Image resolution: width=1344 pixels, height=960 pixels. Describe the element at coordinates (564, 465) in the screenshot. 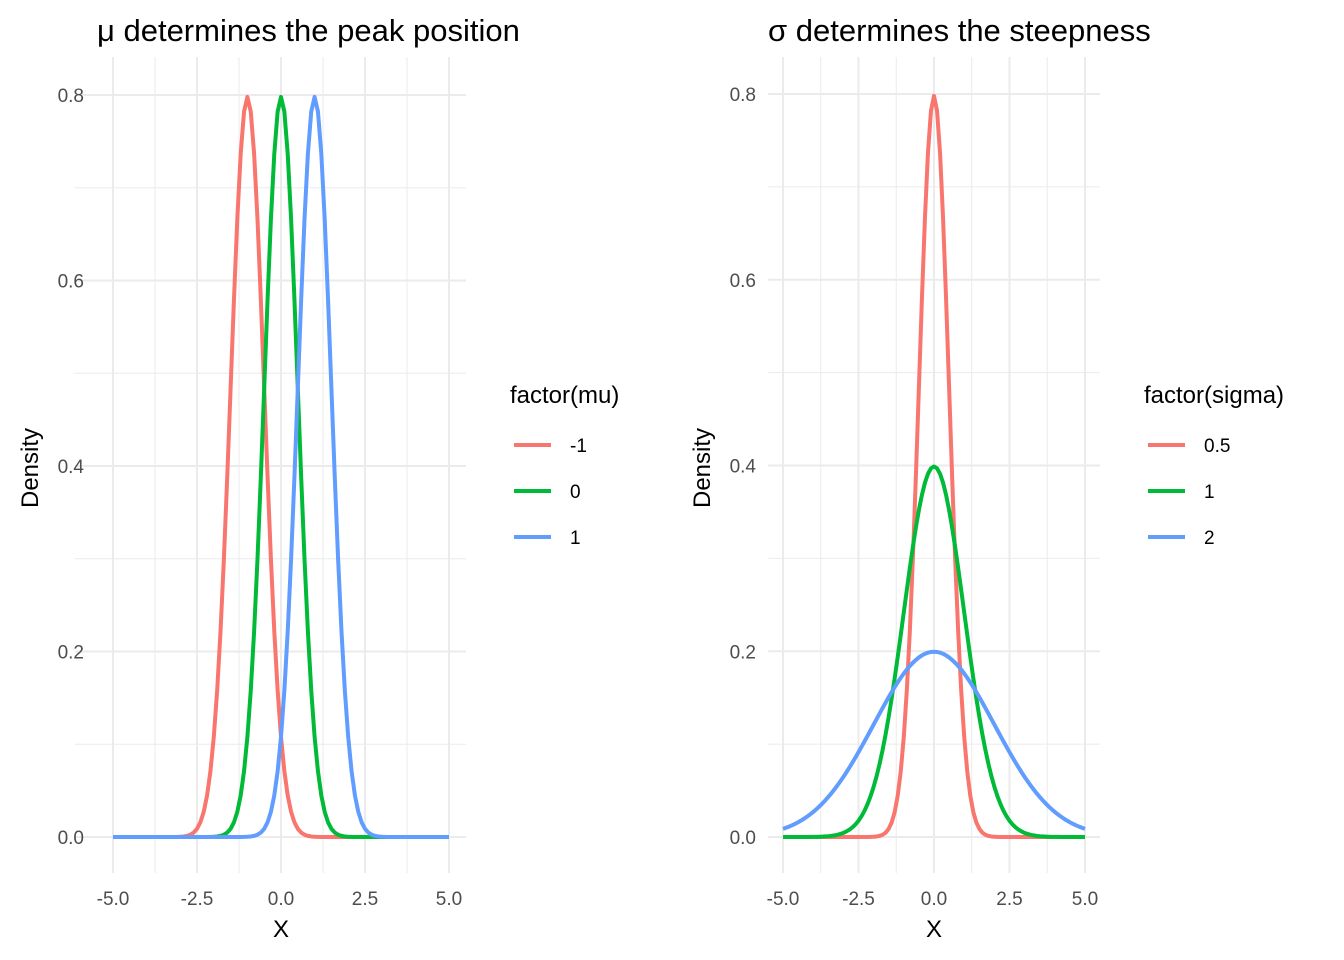

I see `legend: factor(mu) -1 0 1` at that location.